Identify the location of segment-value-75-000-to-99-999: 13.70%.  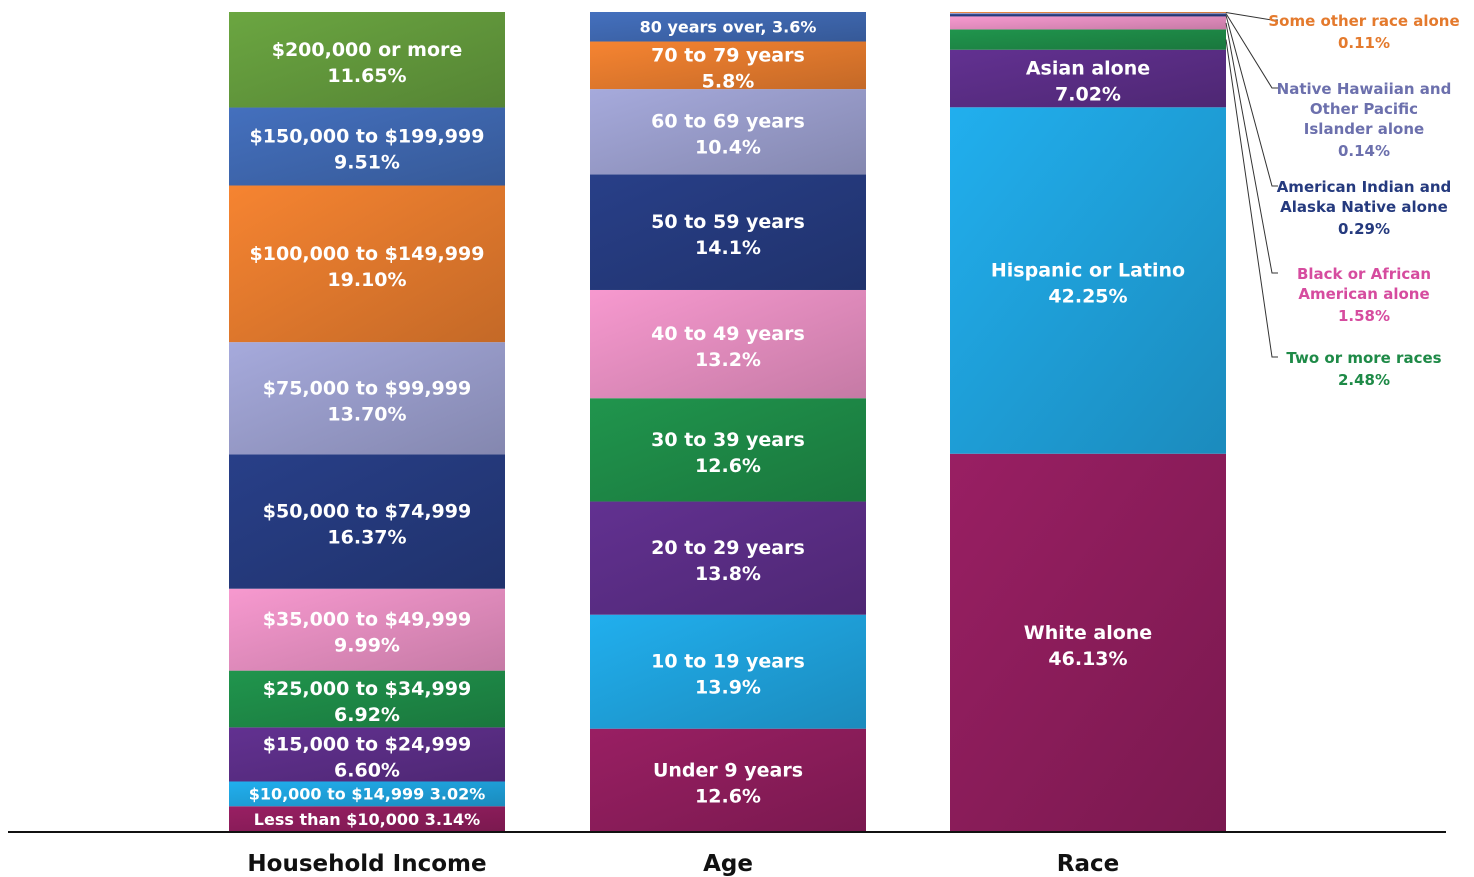
(366, 414).